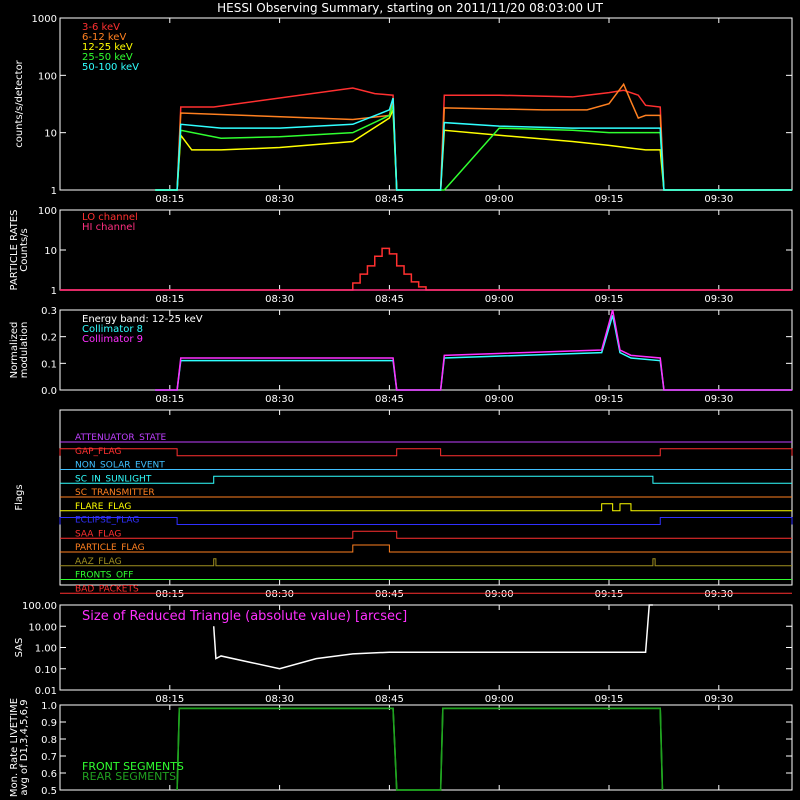 This screenshot has height=800, width=800. I want to click on y-axis-label: Mon. Rate LIVETIME, so click(14, 747).